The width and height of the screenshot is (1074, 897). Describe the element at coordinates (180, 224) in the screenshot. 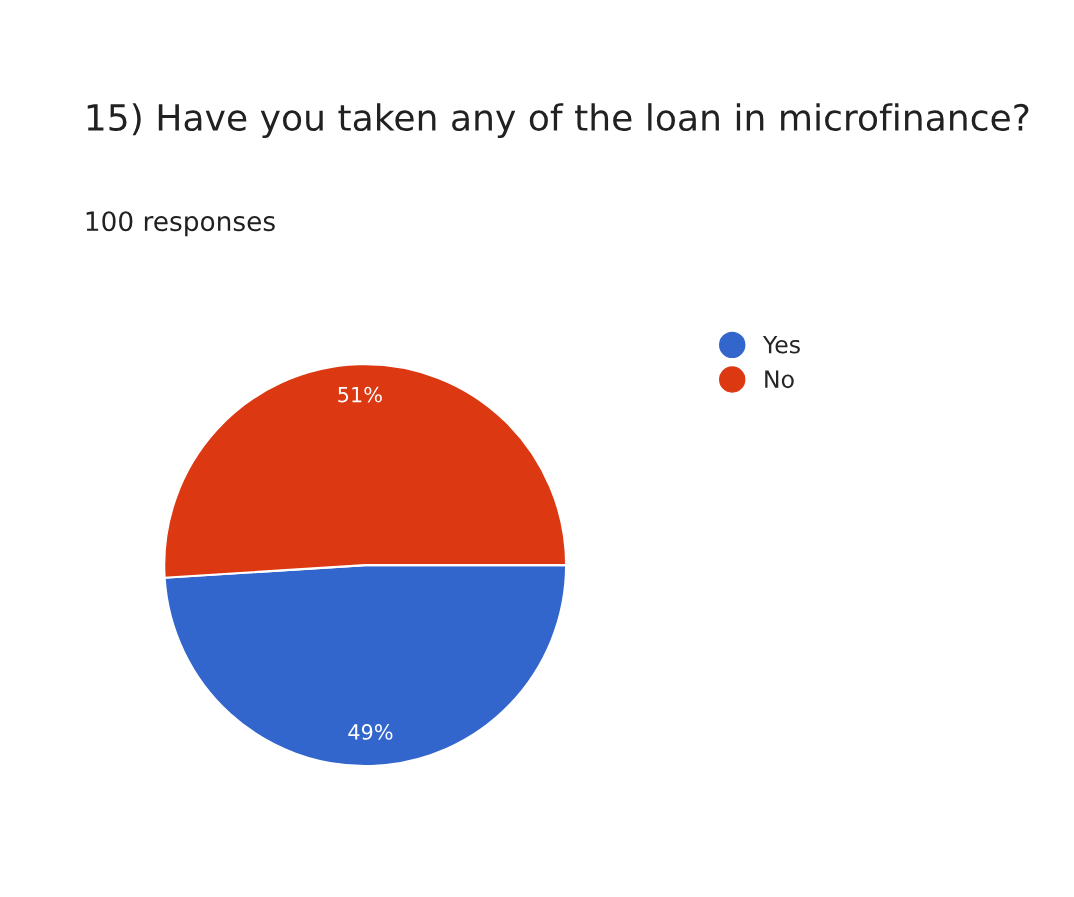

I see `chart-subtitle: 100 responses` at that location.